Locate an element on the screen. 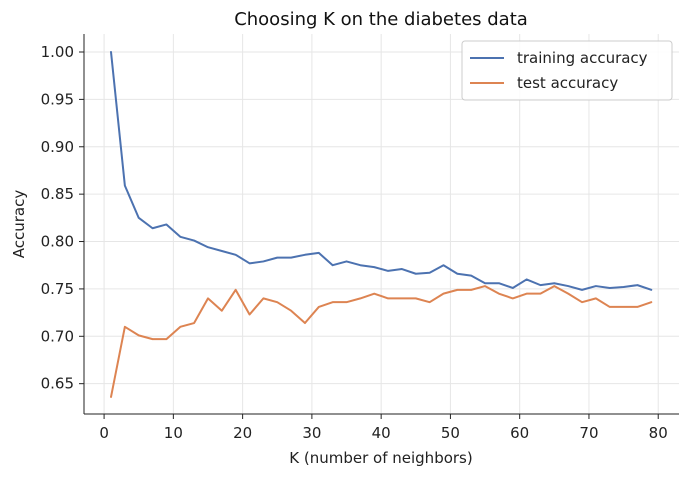 This screenshot has height=478, width=690. chart-title: Choosing K on the diabetes data is located at coordinates (381, 19).